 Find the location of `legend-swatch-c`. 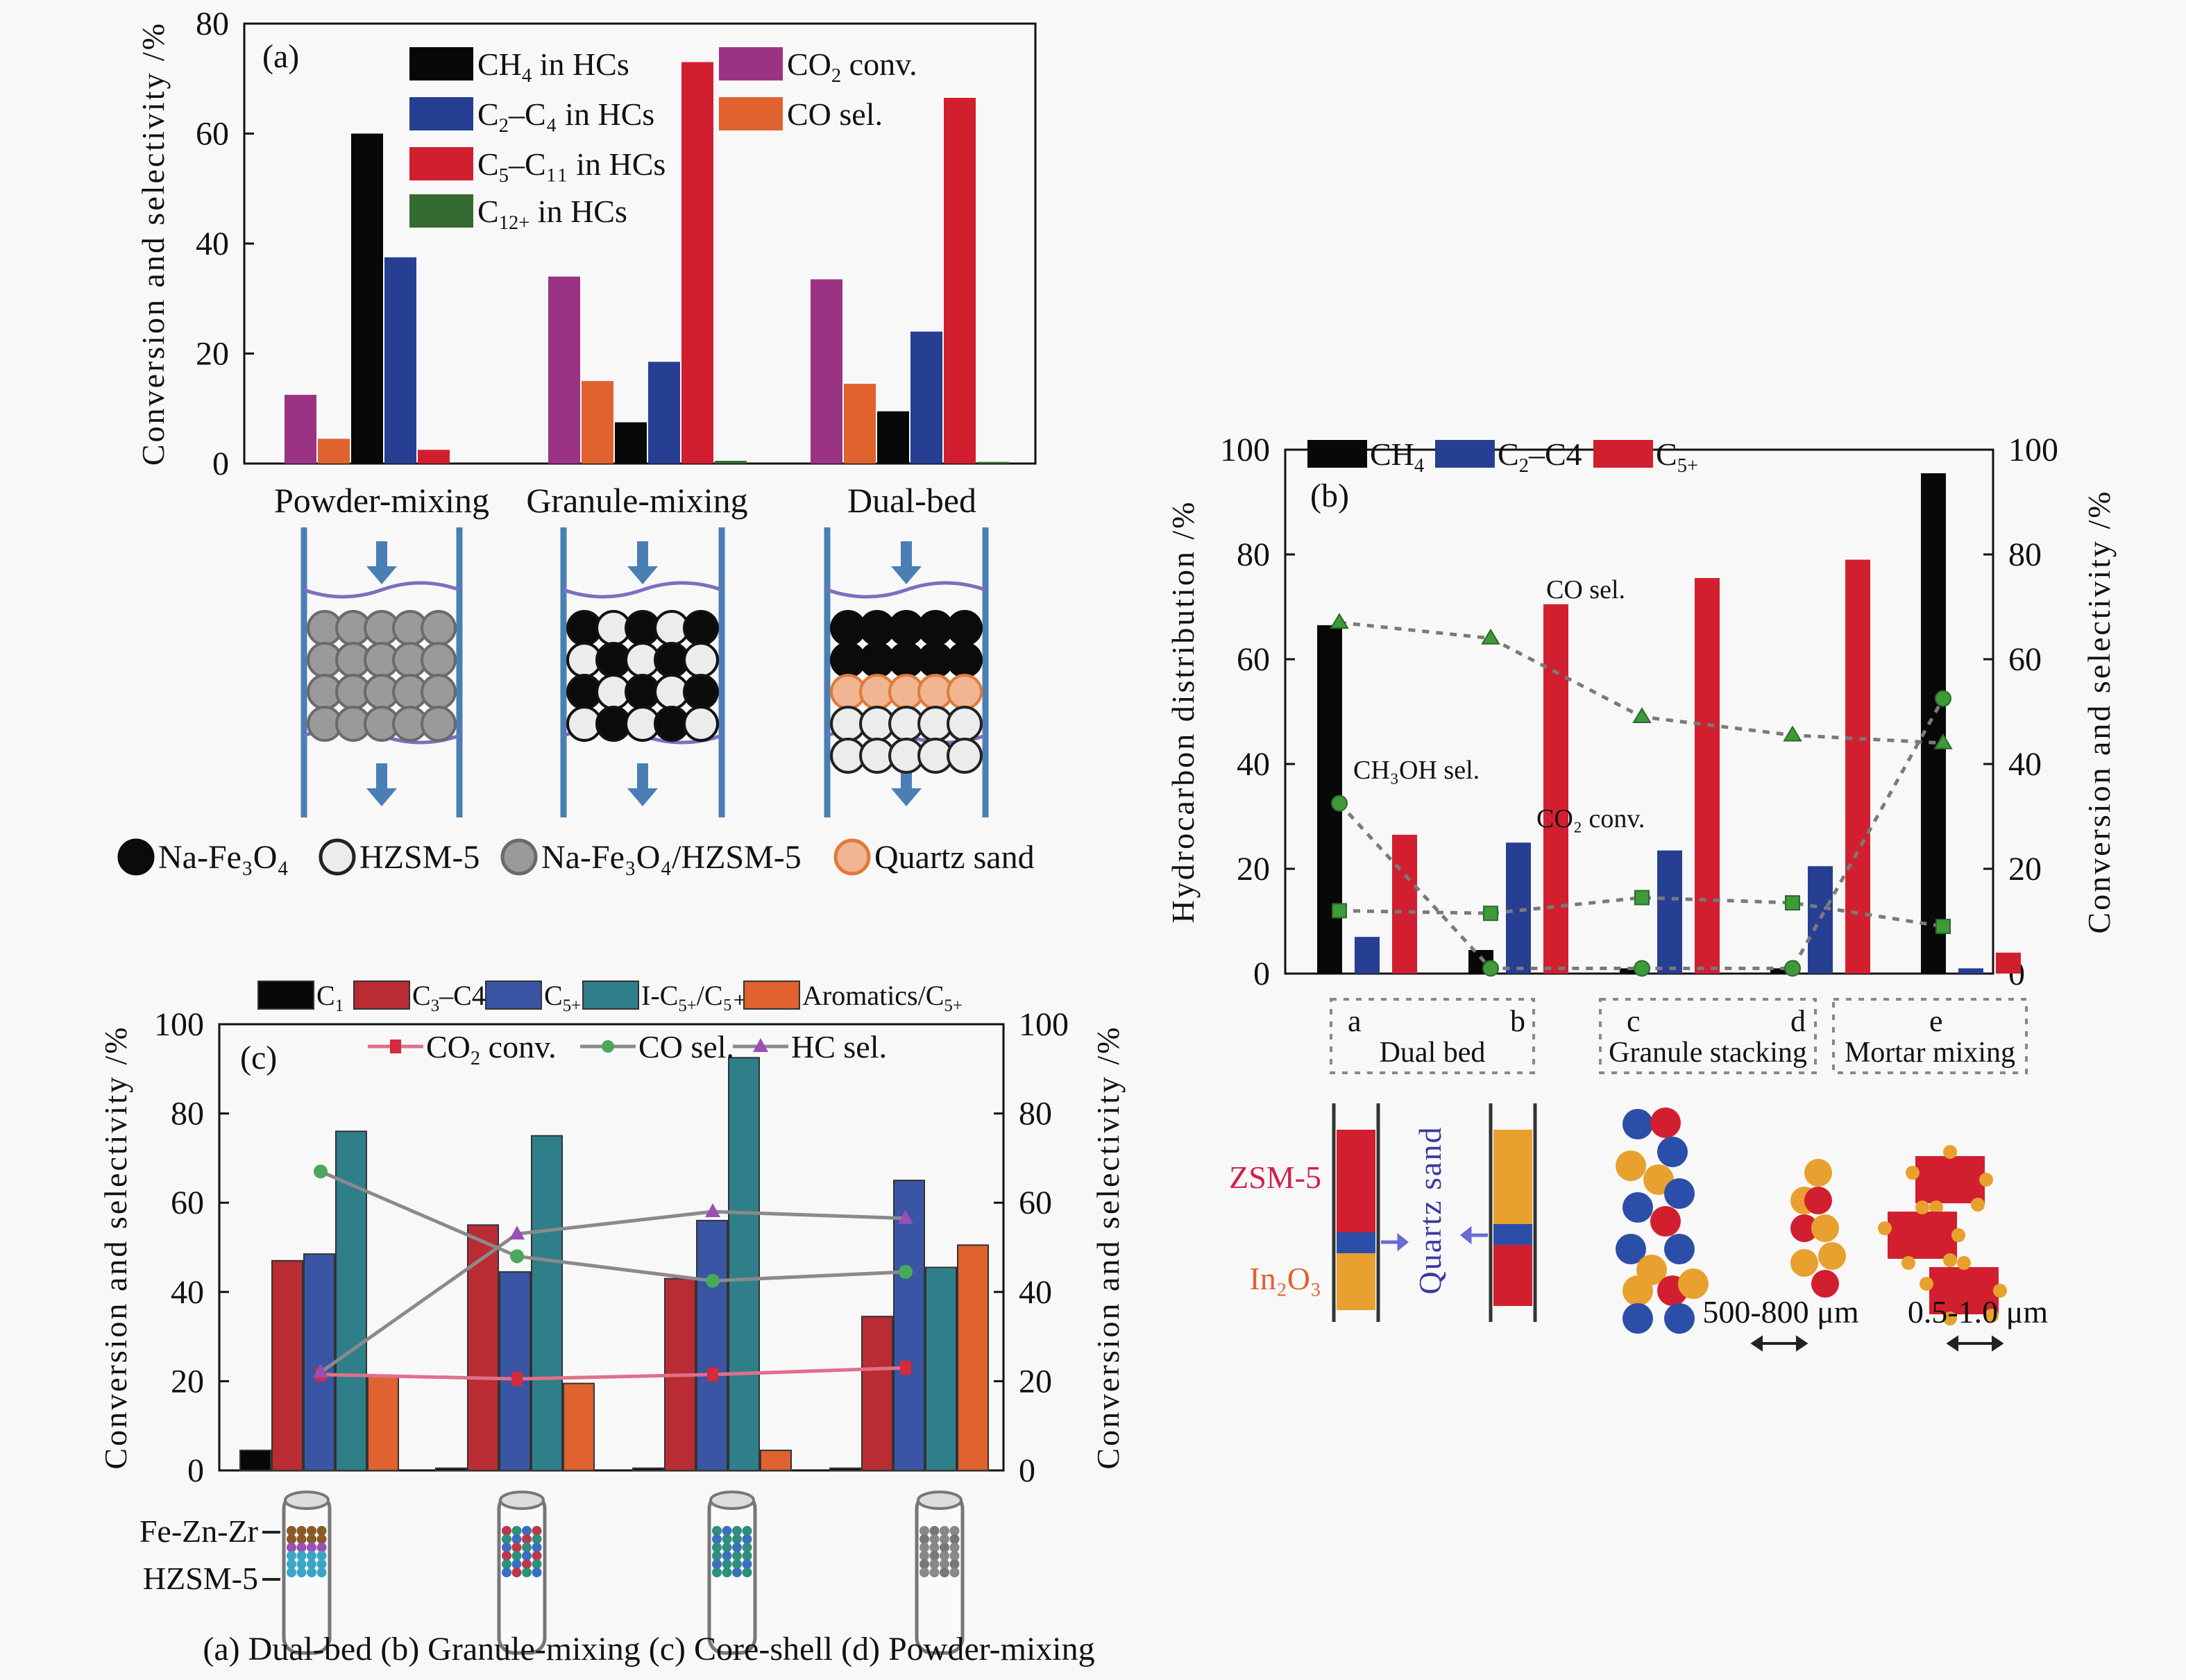

legend-swatch-c is located at coordinates (285, 995).